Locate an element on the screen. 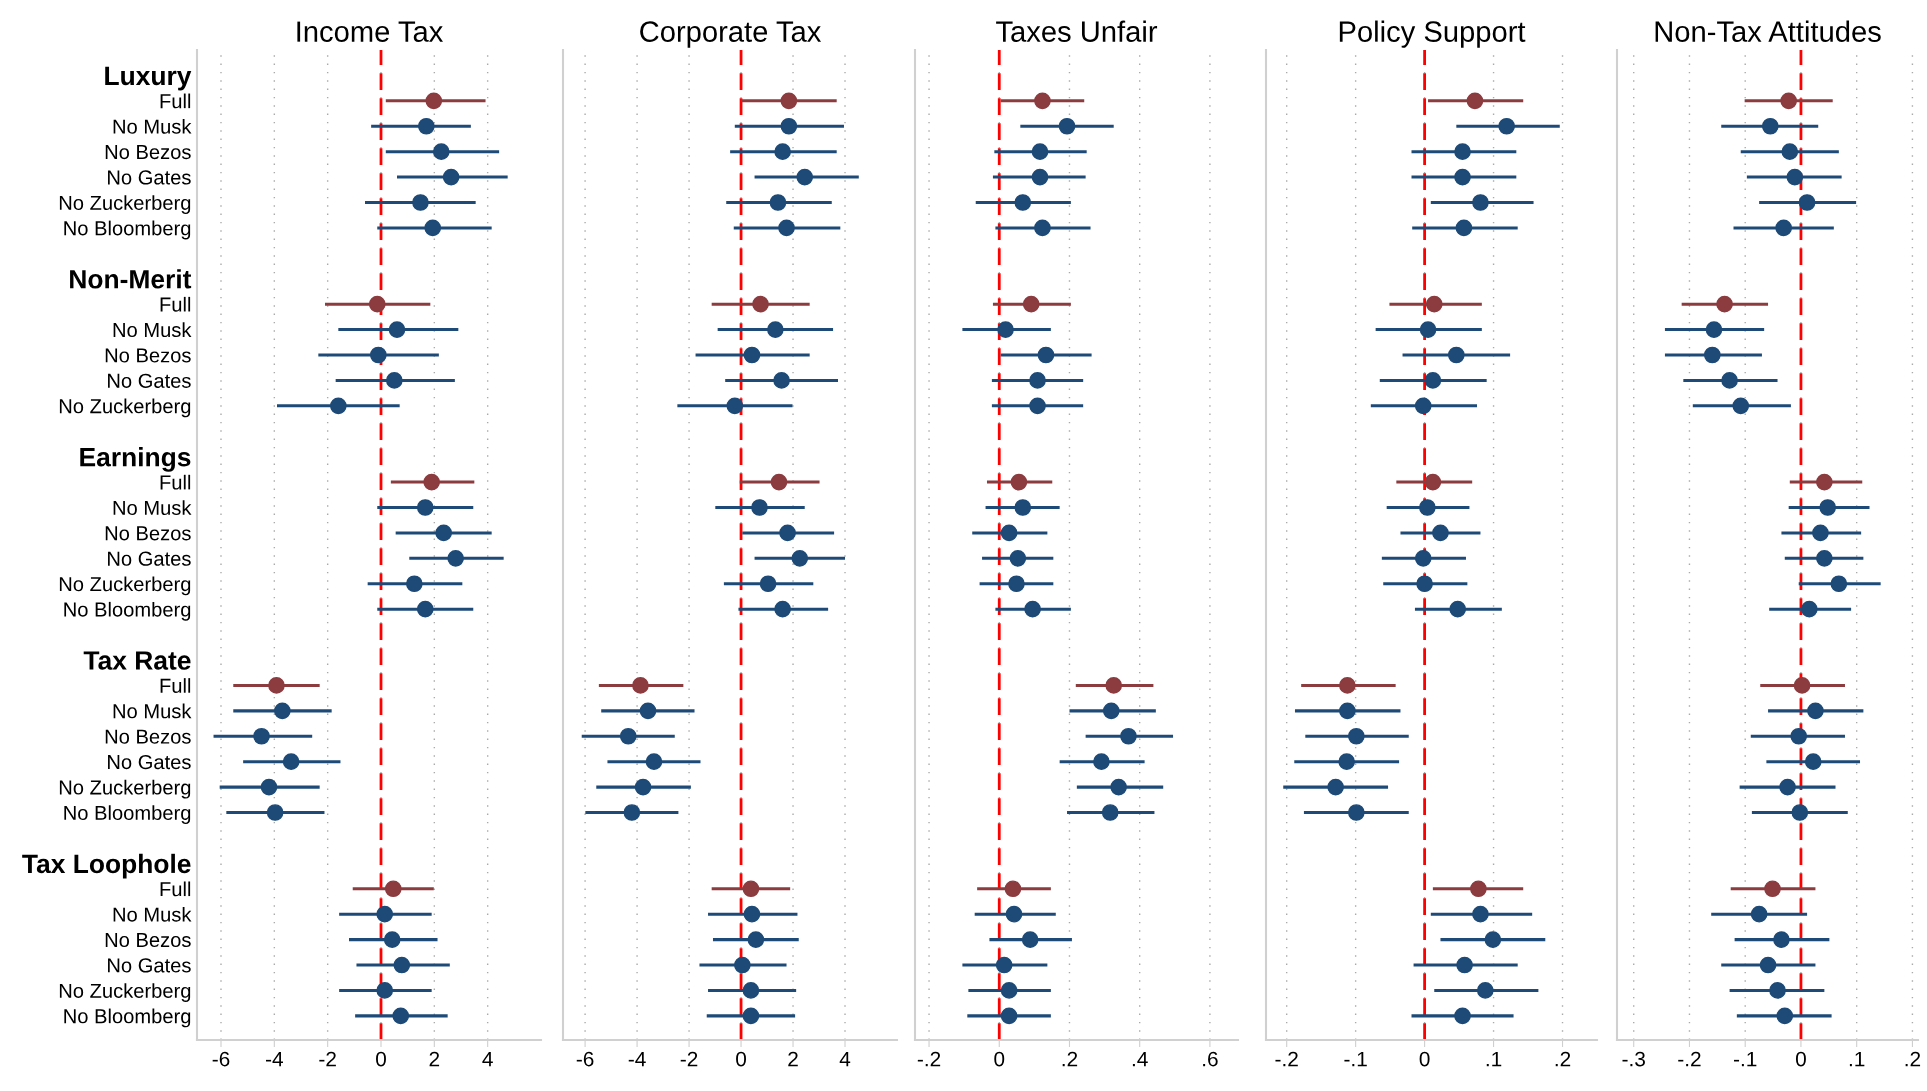 The image size is (1927, 1091). x-tick-label: .4 is located at coordinates (1140, 1059).